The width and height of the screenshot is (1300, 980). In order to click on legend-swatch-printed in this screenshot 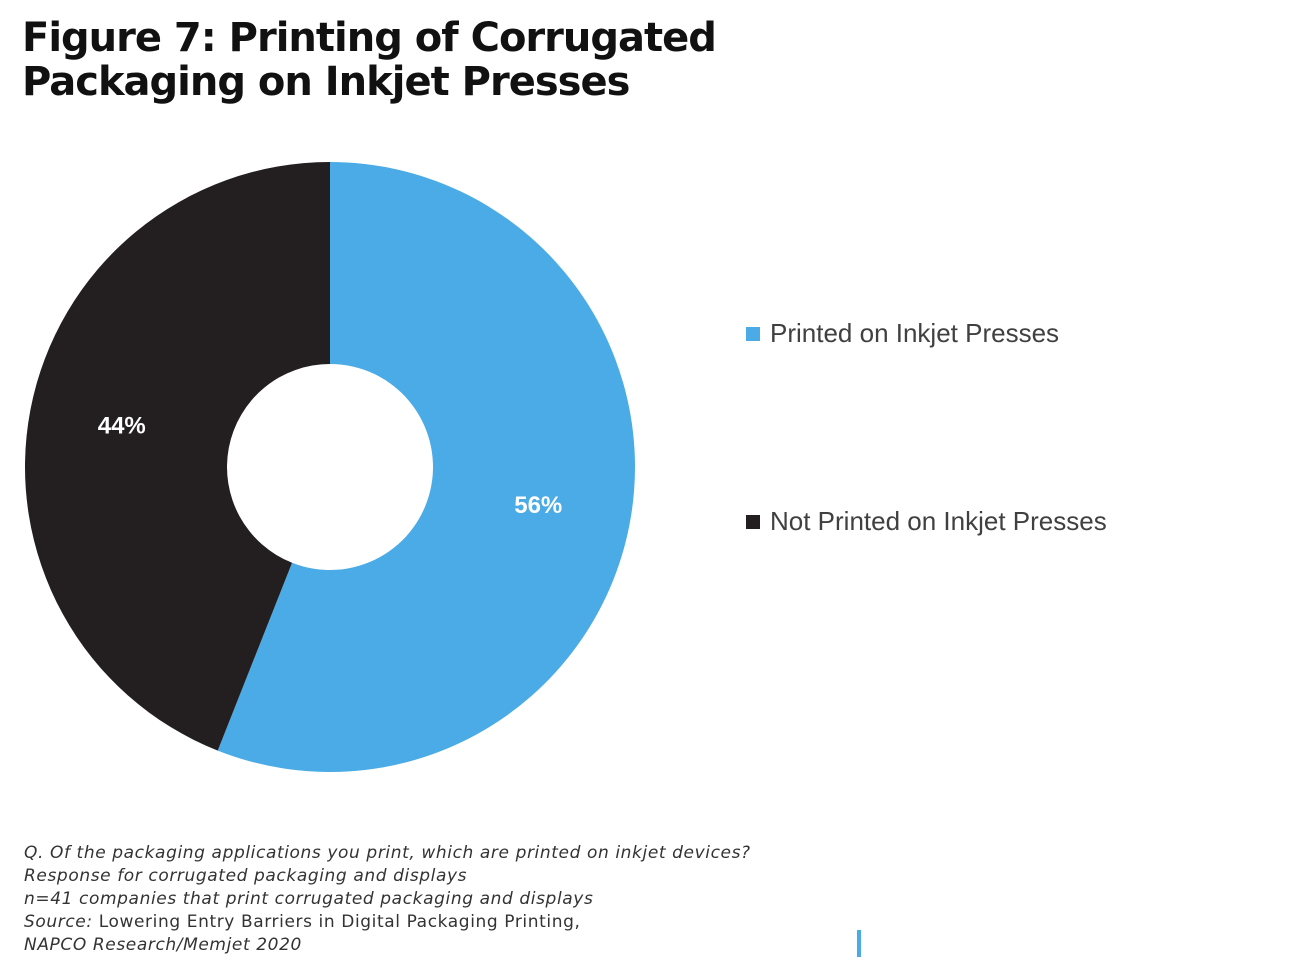, I will do `click(753, 333)`.